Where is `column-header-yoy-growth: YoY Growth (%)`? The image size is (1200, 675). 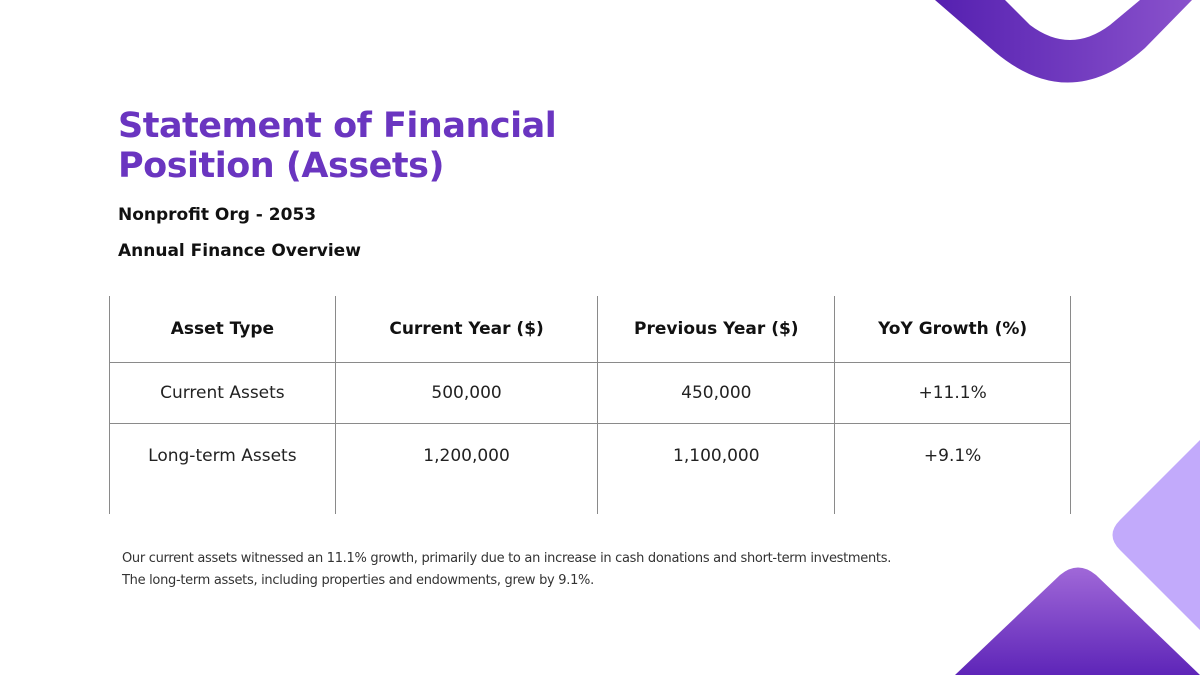 column-header-yoy-growth: YoY Growth (%) is located at coordinates (952, 329).